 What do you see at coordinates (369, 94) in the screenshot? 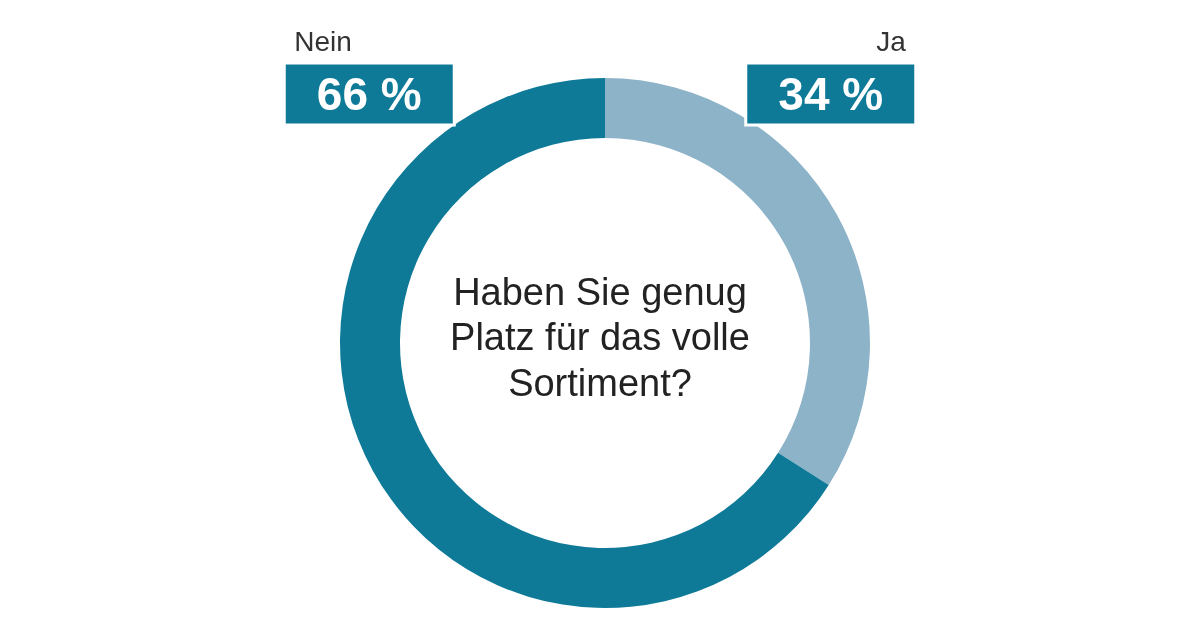
I see `data-label: 66 %` at bounding box center [369, 94].